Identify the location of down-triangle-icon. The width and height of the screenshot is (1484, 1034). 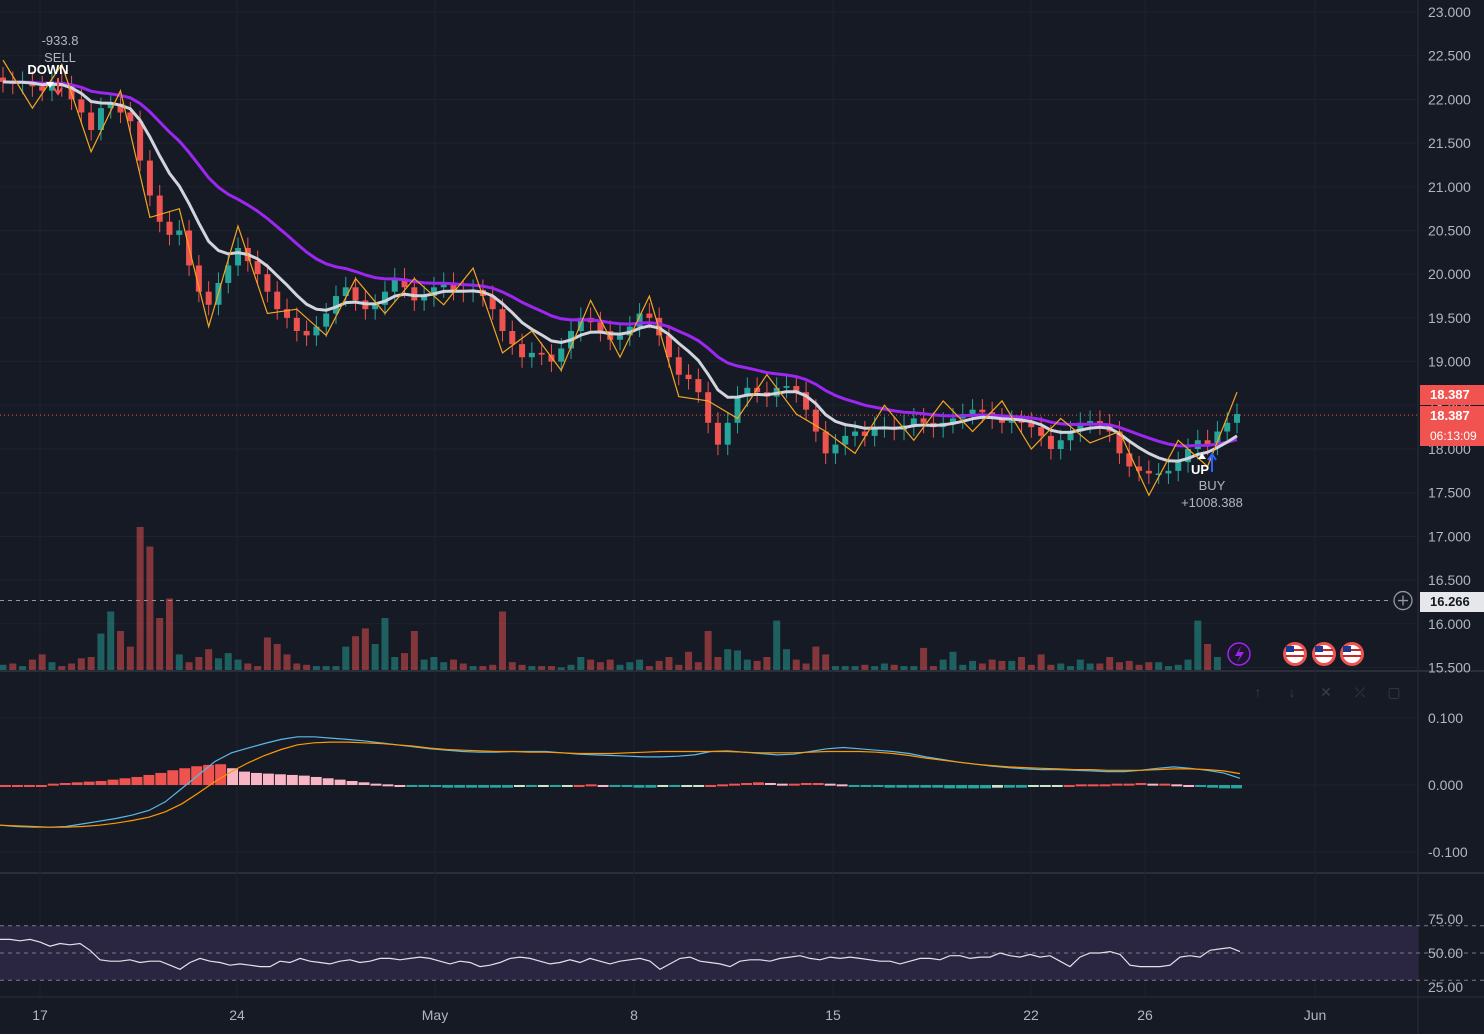
(50, 85).